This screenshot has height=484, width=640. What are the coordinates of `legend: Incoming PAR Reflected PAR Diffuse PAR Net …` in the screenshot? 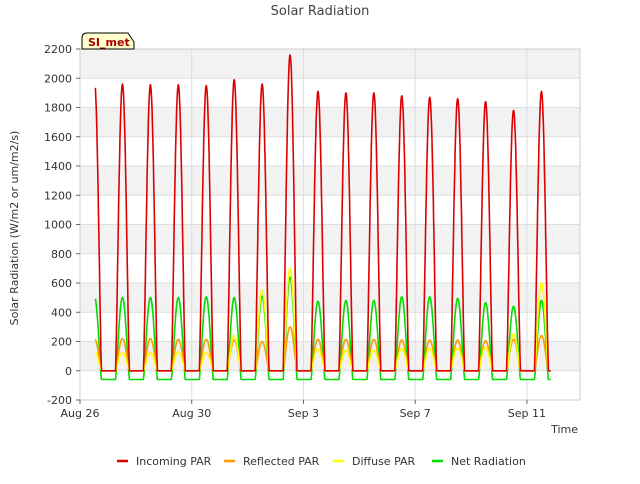 It's located at (321, 461).